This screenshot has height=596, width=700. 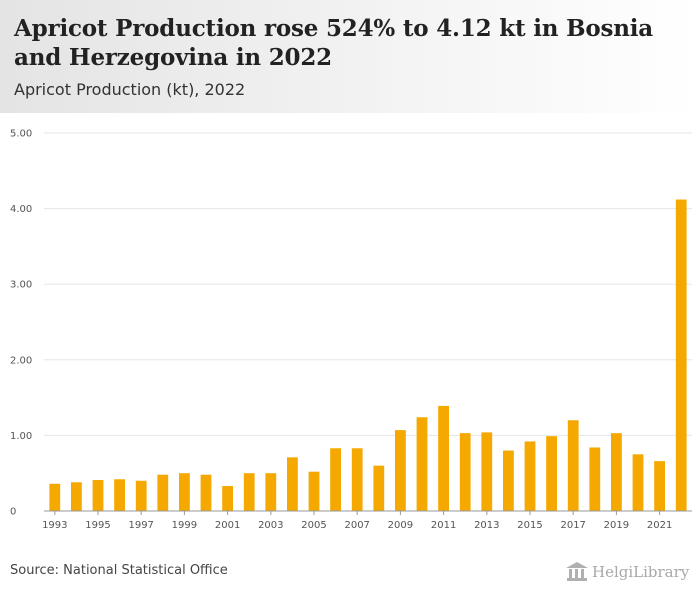 I want to click on x-tick-label: 2017, so click(x=572, y=525).